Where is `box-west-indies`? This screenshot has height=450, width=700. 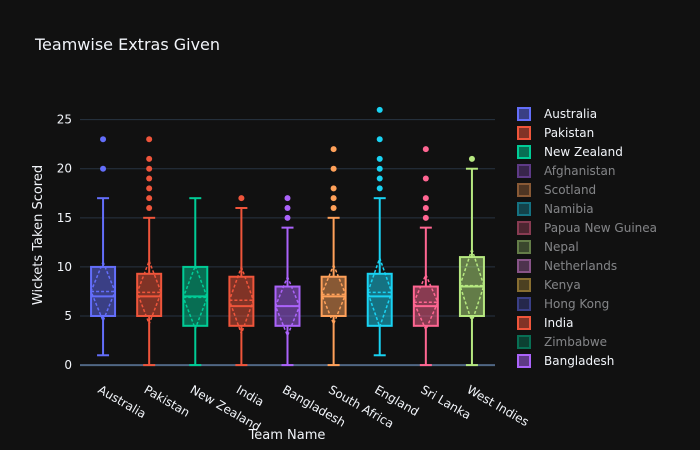 box-west-indies is located at coordinates (471, 261).